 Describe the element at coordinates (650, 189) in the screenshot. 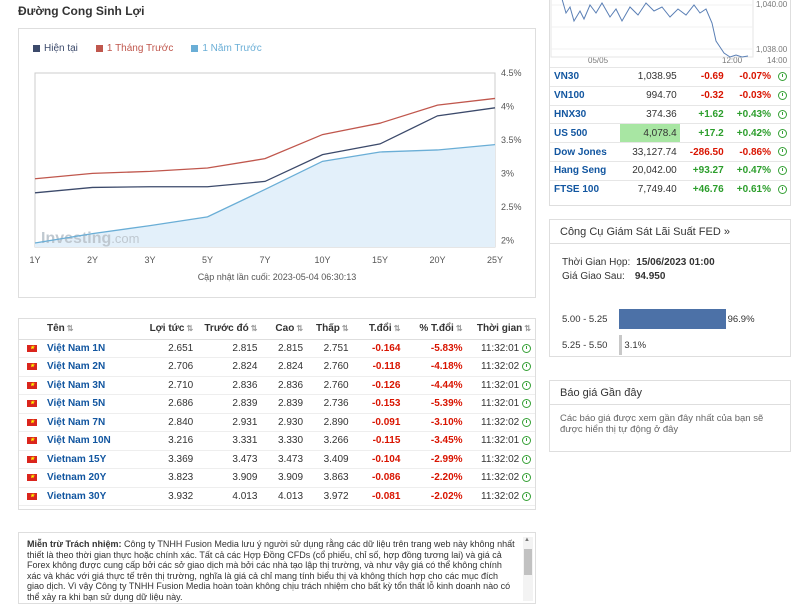

I see `index-last: 7,749.40` at that location.